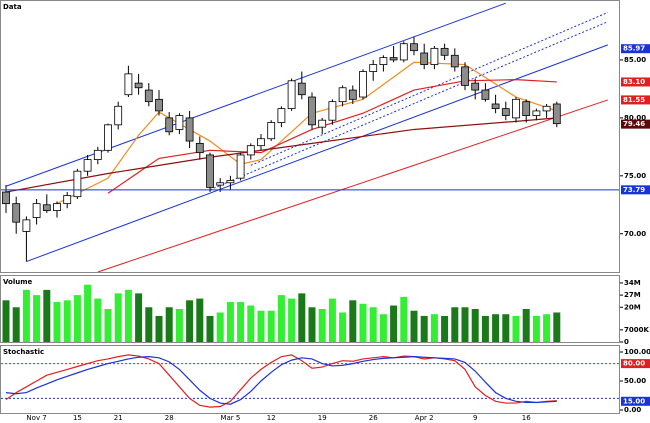 The width and height of the screenshot is (650, 423). Describe the element at coordinates (281, 380) in the screenshot. I see `series-line` at that location.